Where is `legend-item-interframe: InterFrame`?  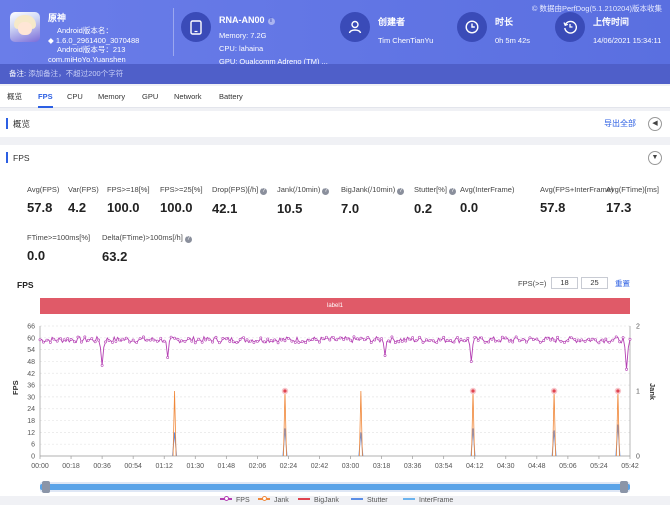 legend-item-interframe: InterFrame is located at coordinates (428, 500).